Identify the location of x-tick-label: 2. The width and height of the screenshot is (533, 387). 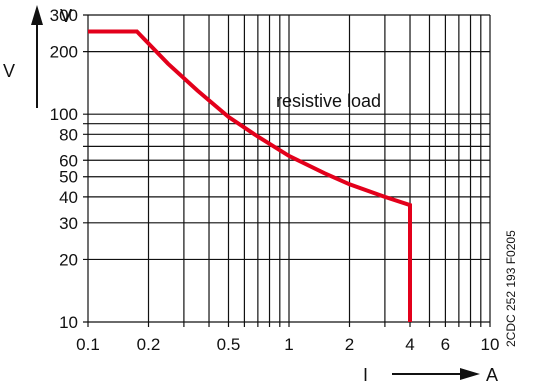
(349, 344).